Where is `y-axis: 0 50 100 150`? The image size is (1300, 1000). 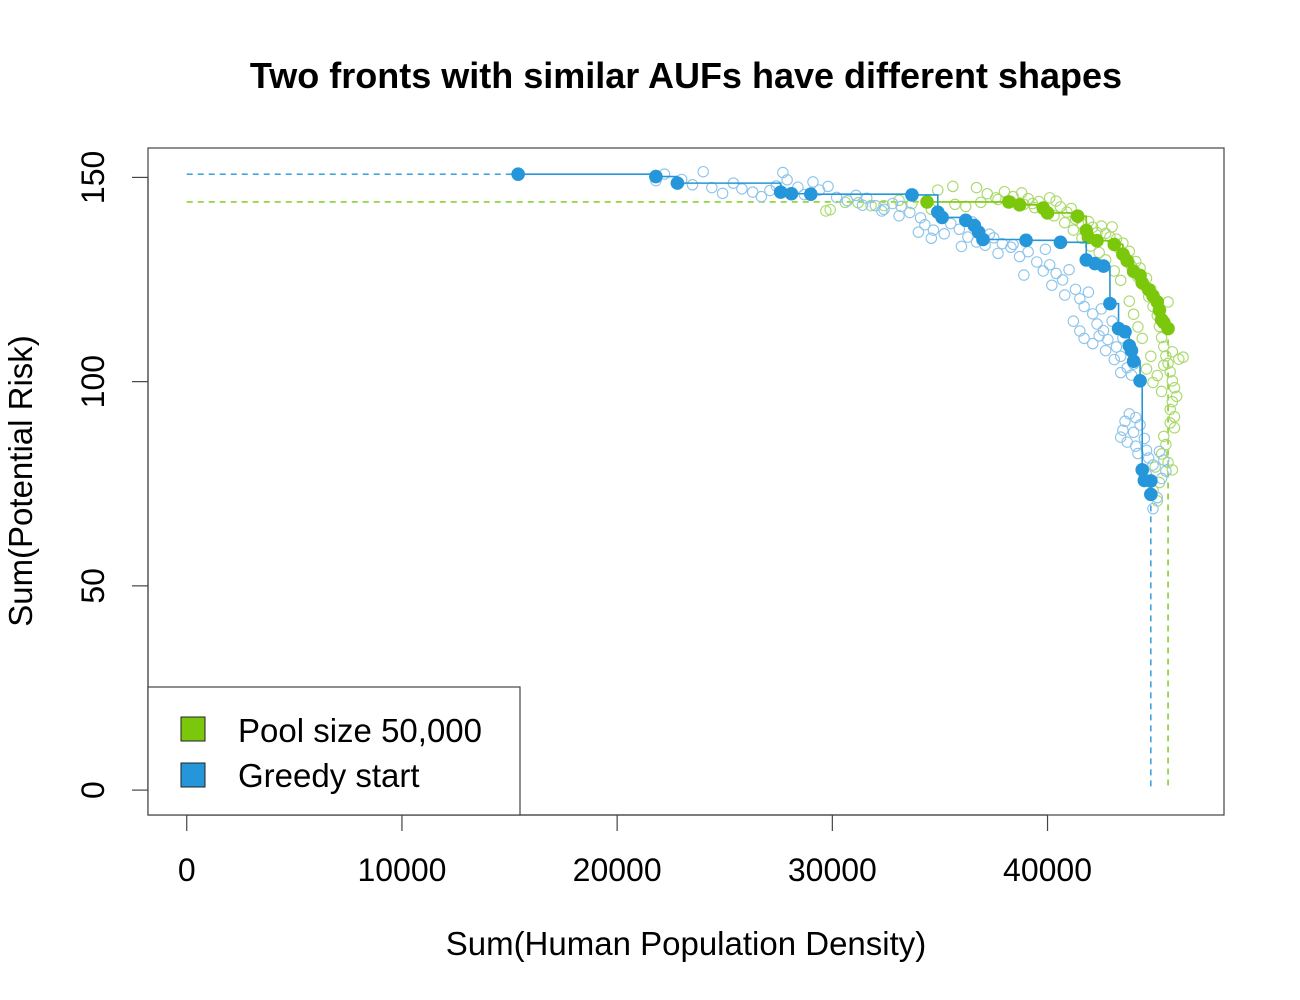
y-axis: 0 50 100 150 is located at coordinates (112, 475).